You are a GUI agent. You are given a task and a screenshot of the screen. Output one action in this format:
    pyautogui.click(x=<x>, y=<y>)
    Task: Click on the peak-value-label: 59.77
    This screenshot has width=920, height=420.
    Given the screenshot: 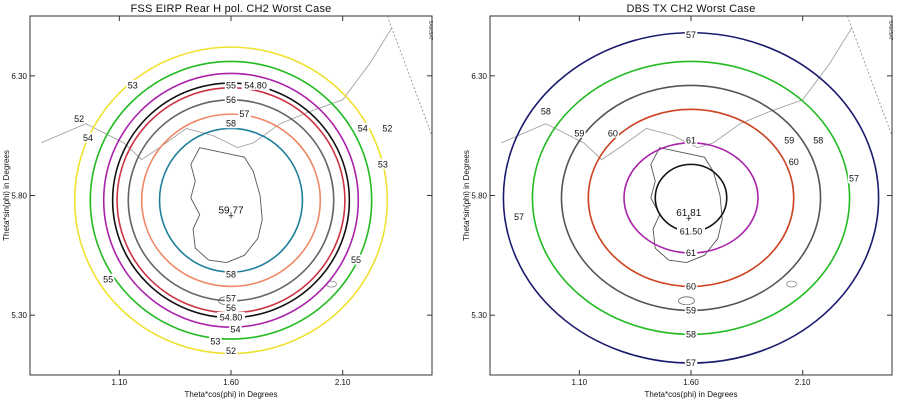 What is the action you would take?
    pyautogui.click(x=230, y=210)
    